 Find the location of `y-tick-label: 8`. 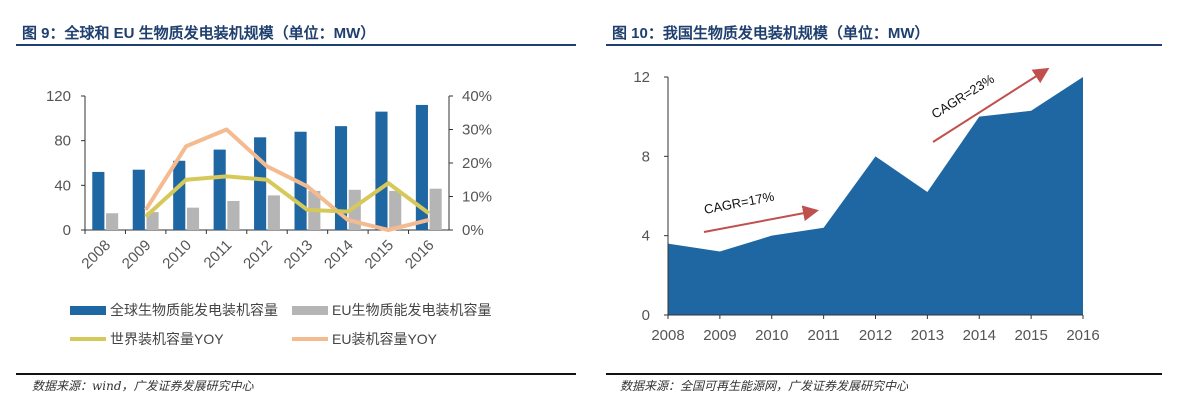

y-tick-label: 8 is located at coordinates (646, 156).